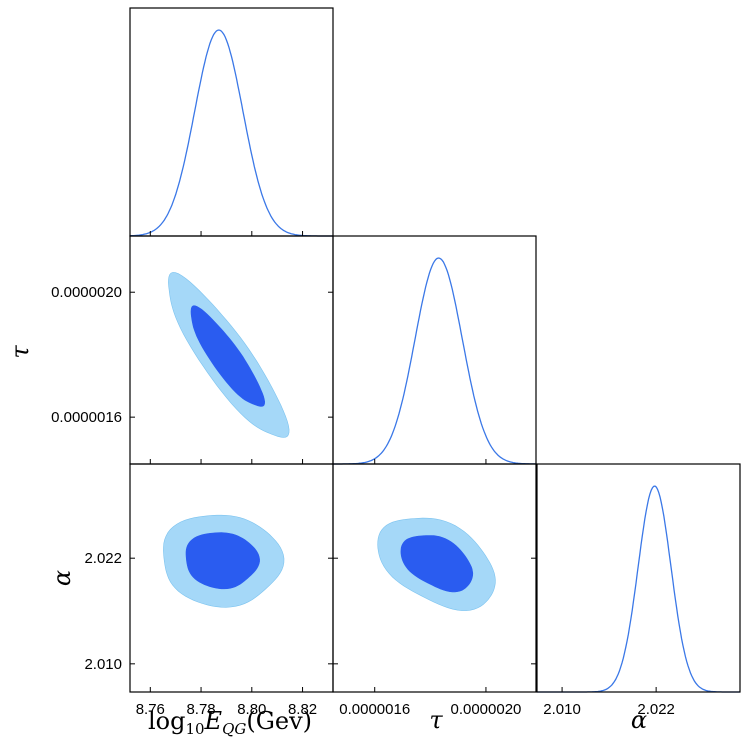 Image resolution: width=748 pixels, height=748 pixels. What do you see at coordinates (230, 722) in the screenshot?
I see `xlabel-logE: log10EQG(Gev)` at bounding box center [230, 722].